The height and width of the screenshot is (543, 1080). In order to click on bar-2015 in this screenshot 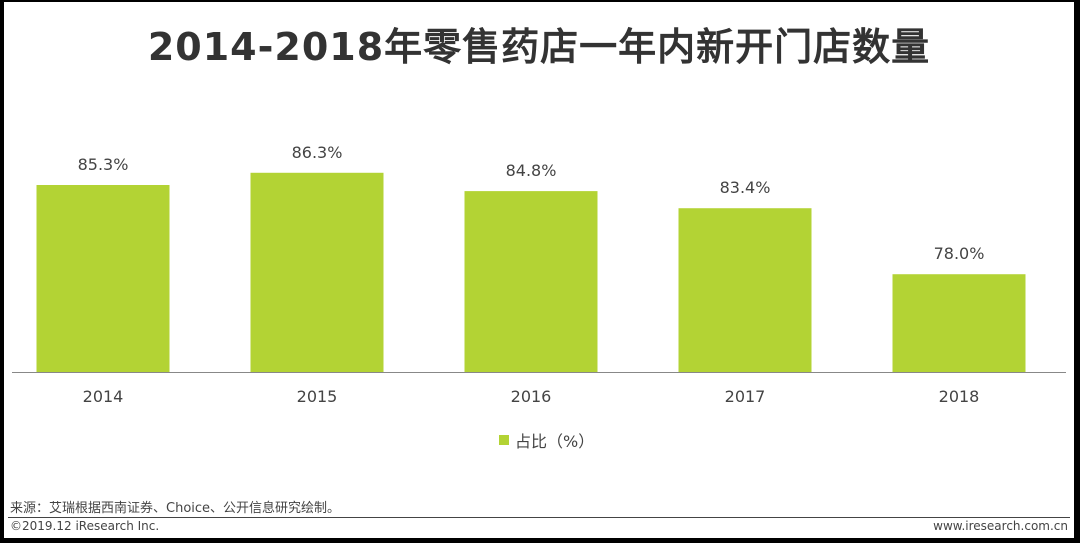, I will do `click(317, 272)`.